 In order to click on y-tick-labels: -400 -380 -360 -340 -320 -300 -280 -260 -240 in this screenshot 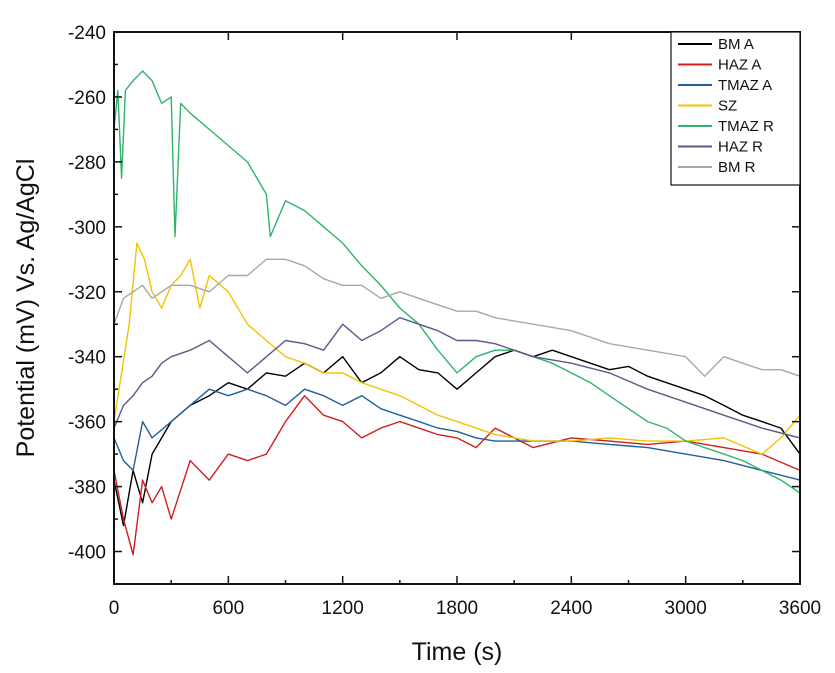, I will do `click(87, 293)`.